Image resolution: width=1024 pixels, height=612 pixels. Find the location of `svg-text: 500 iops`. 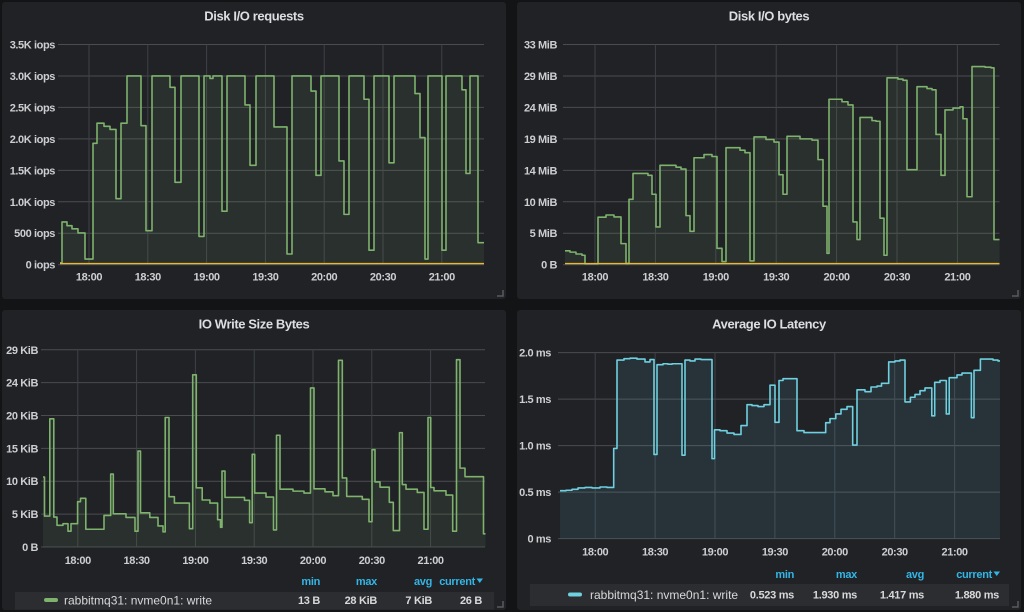

svg-text: 500 iops is located at coordinates (34, 234).